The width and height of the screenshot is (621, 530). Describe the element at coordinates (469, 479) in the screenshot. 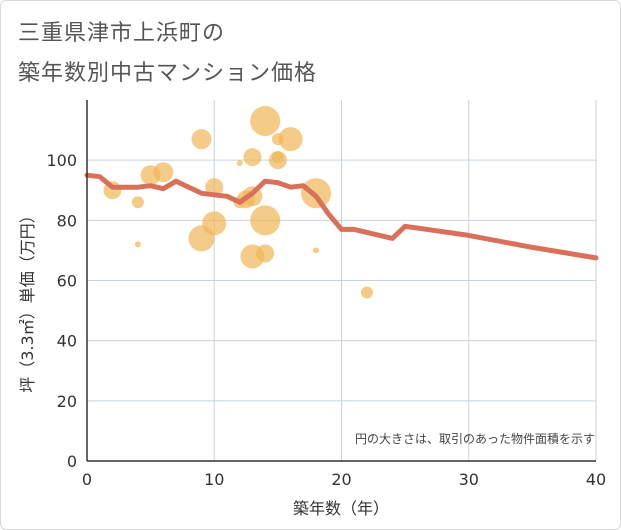

I see `x-tick-label: 30` at that location.